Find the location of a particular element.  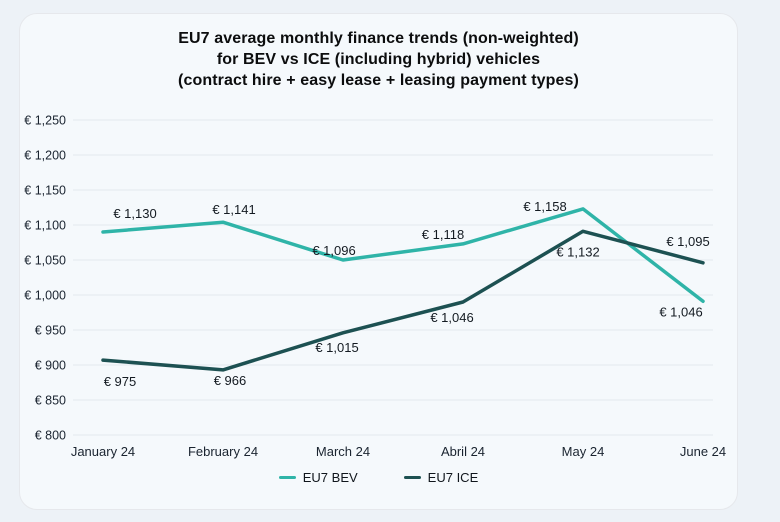

data-point-label: € 966 is located at coordinates (230, 380).